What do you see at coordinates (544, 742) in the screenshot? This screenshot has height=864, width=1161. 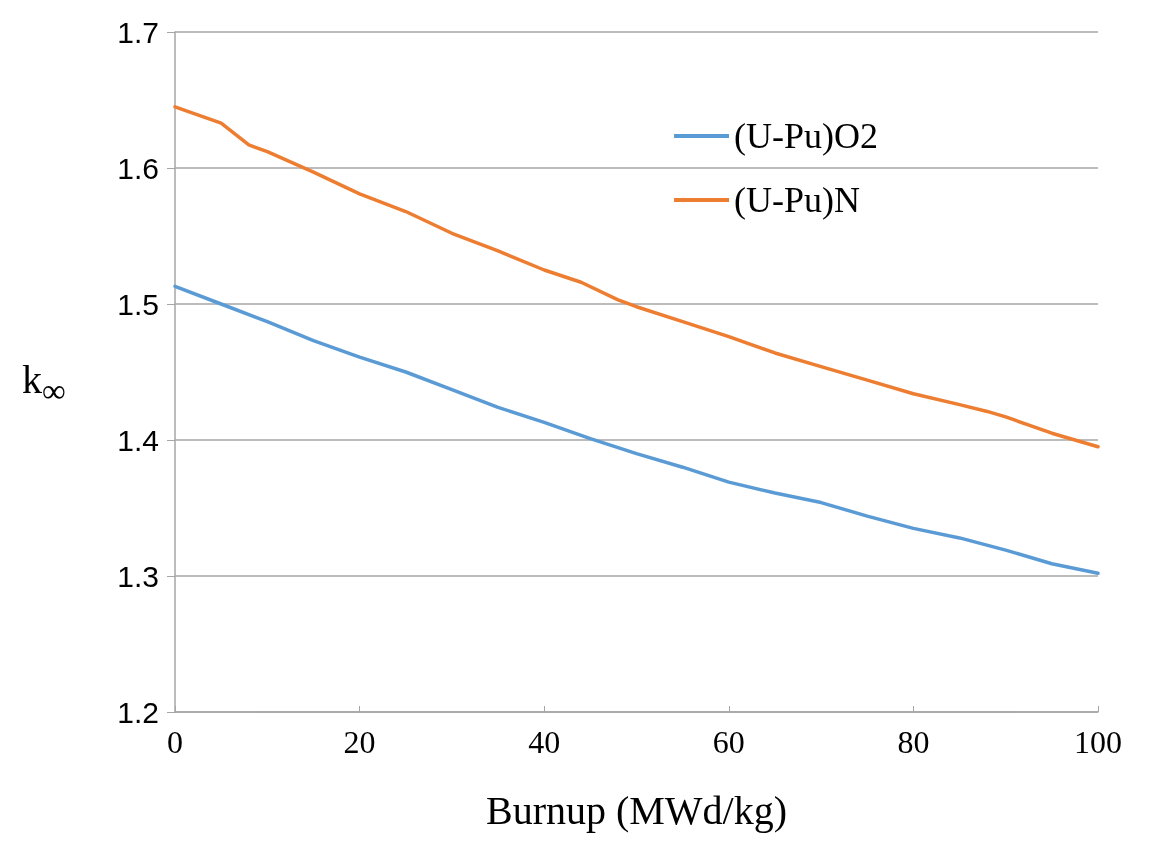 I see `x-tick-label: 40` at bounding box center [544, 742].